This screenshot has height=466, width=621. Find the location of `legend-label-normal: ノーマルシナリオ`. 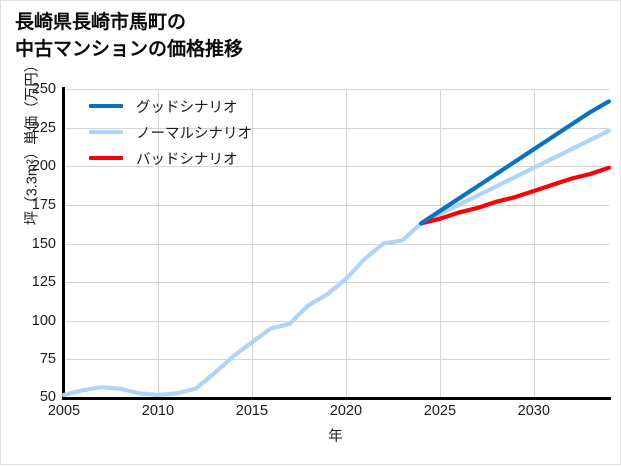

legend-label-normal: ノーマルシナリオ is located at coordinates (194, 133).